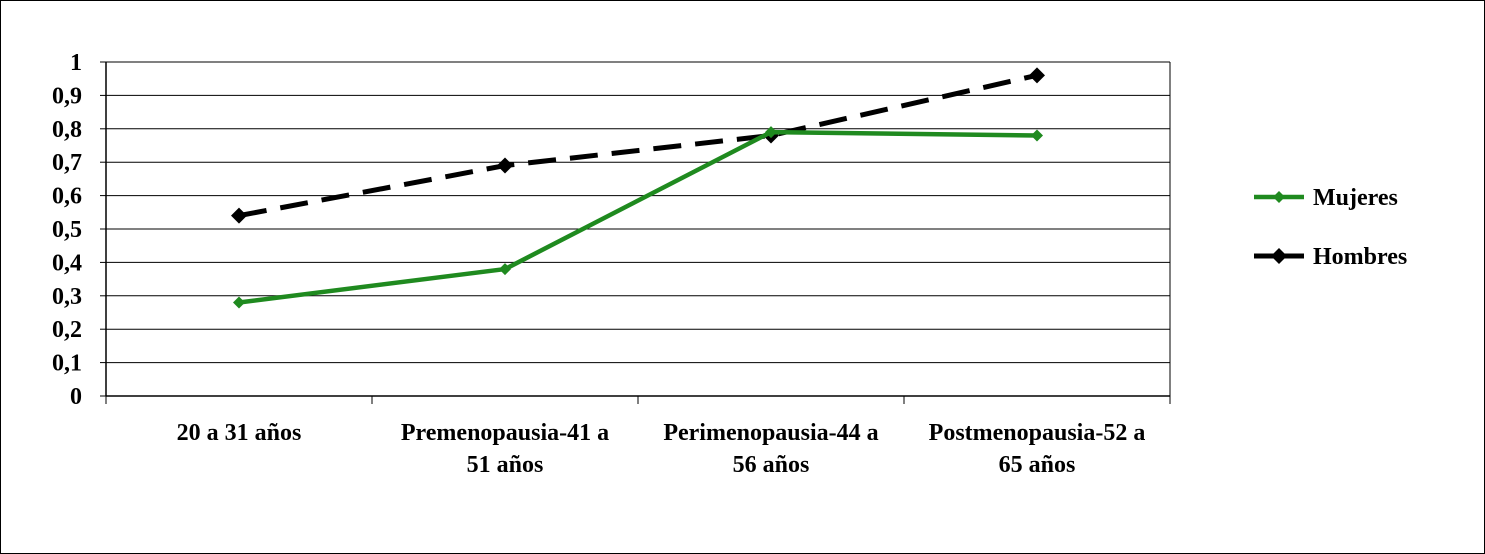 This screenshot has height=554, width=1485. What do you see at coordinates (1037, 449) in the screenshot?
I see `x-tick-label: Postmenopausia-52 a 65 años` at bounding box center [1037, 449].